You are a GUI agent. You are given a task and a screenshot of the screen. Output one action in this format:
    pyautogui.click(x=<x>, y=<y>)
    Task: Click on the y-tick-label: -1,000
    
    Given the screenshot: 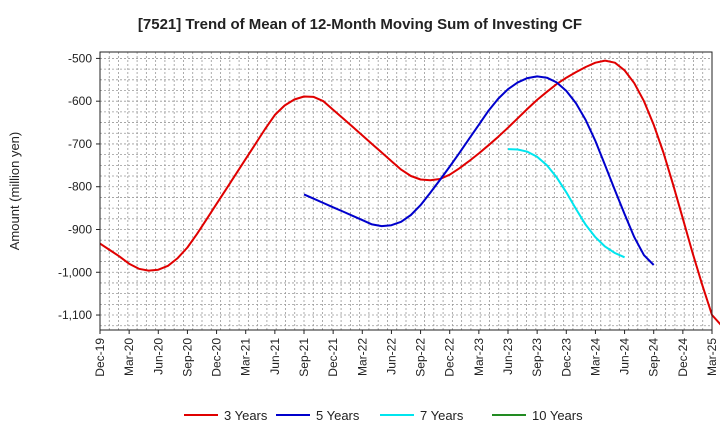 What is the action you would take?
    pyautogui.click(x=75, y=272)
    